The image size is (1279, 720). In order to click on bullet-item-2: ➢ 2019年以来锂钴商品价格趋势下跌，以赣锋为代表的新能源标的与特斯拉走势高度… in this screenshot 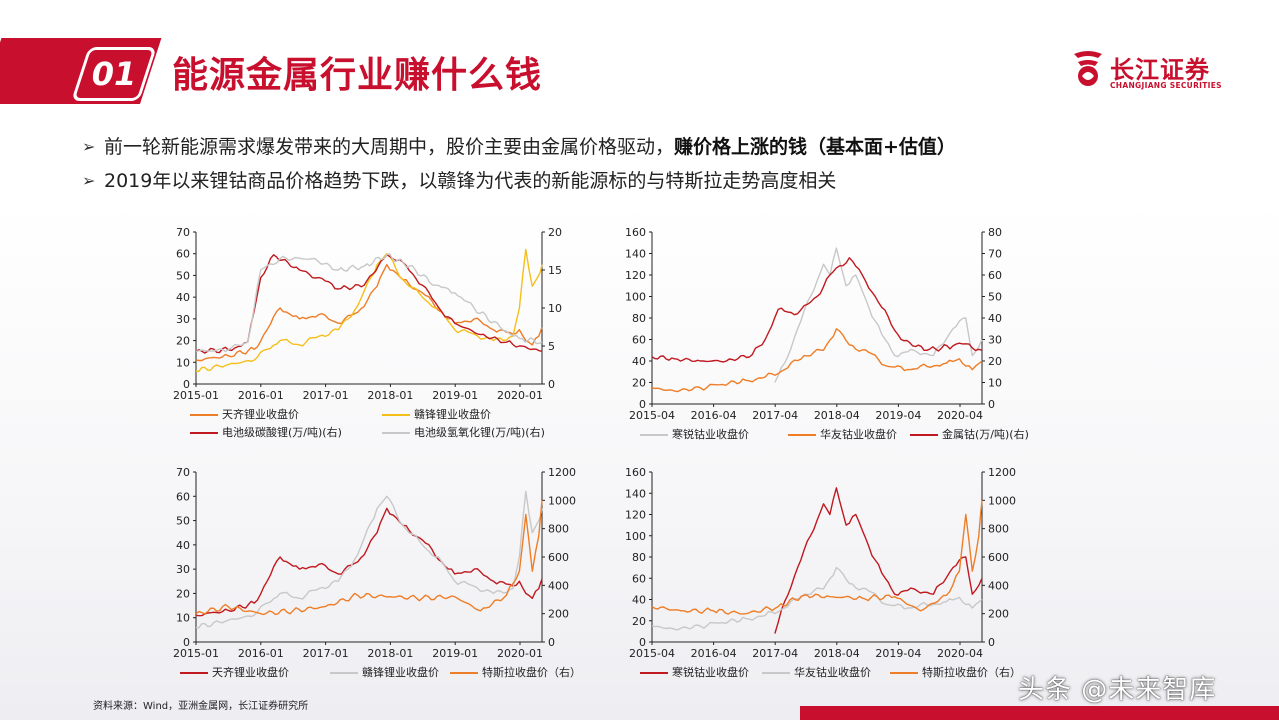, I will do `click(657, 181)`.